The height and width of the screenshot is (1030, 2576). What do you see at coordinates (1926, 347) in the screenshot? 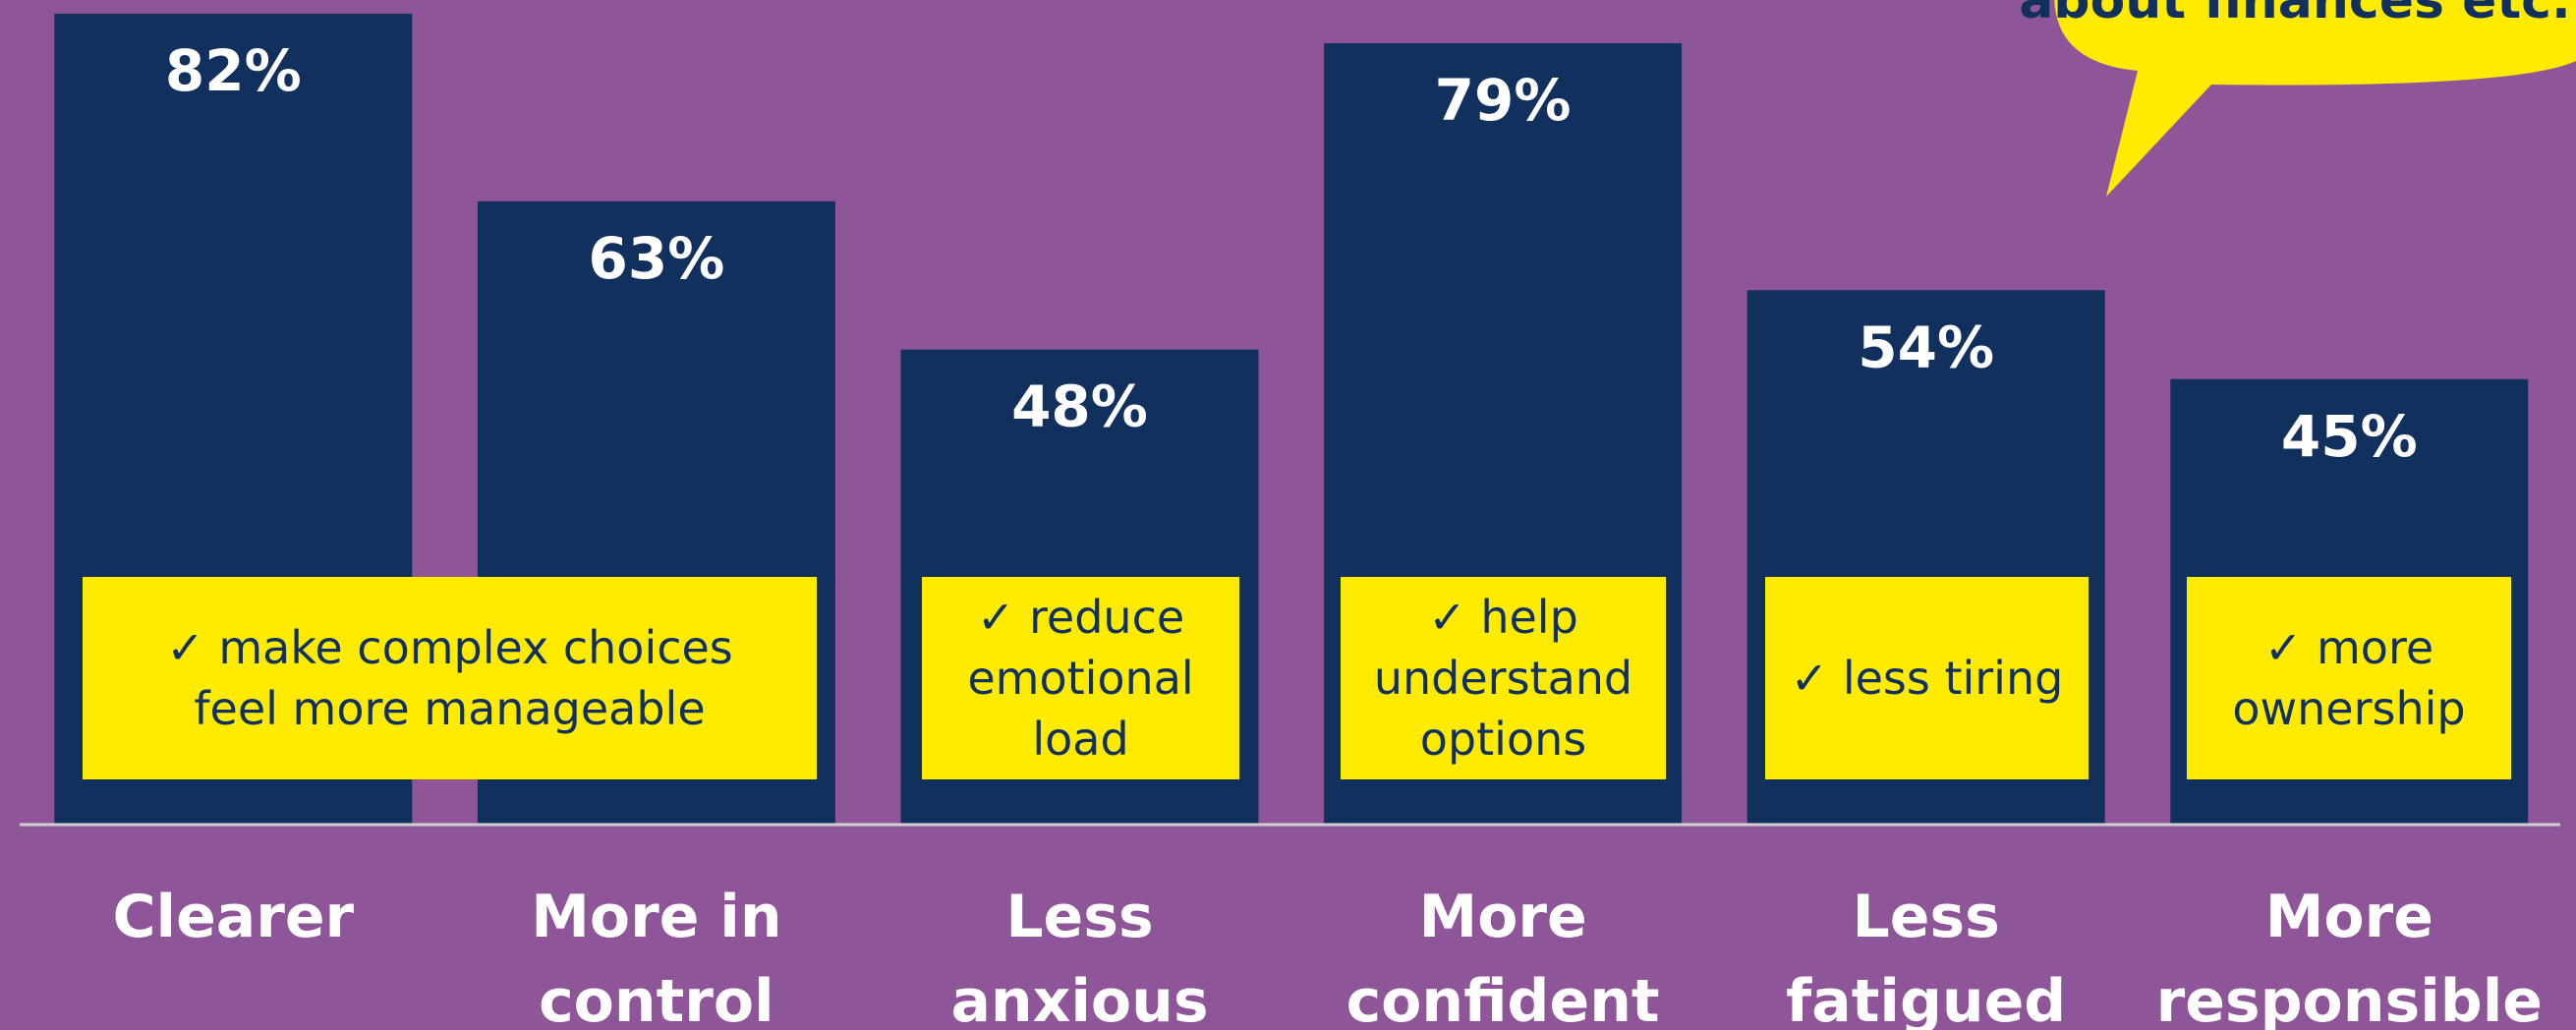
I see `value-label: 54%` at bounding box center [1926, 347].